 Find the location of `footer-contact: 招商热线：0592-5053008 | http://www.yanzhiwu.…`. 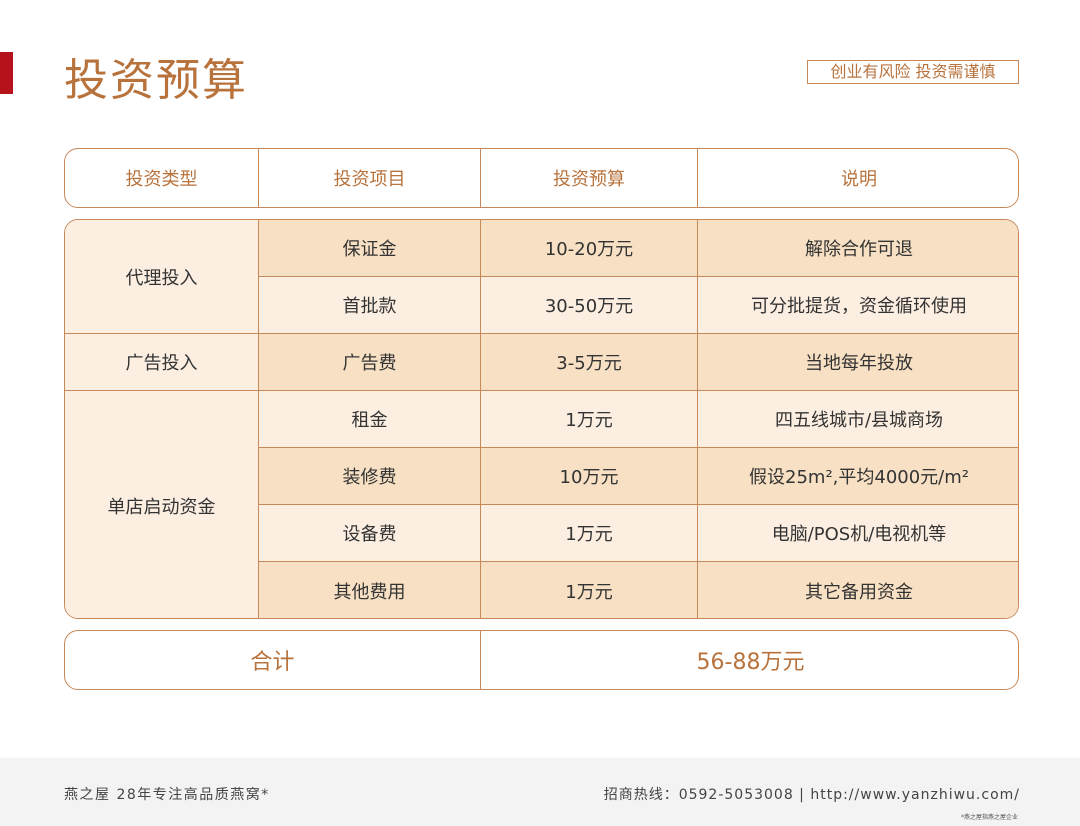

footer-contact: 招商热线：0592-5053008 | http://www.yanzhiwu.… is located at coordinates (811, 795).